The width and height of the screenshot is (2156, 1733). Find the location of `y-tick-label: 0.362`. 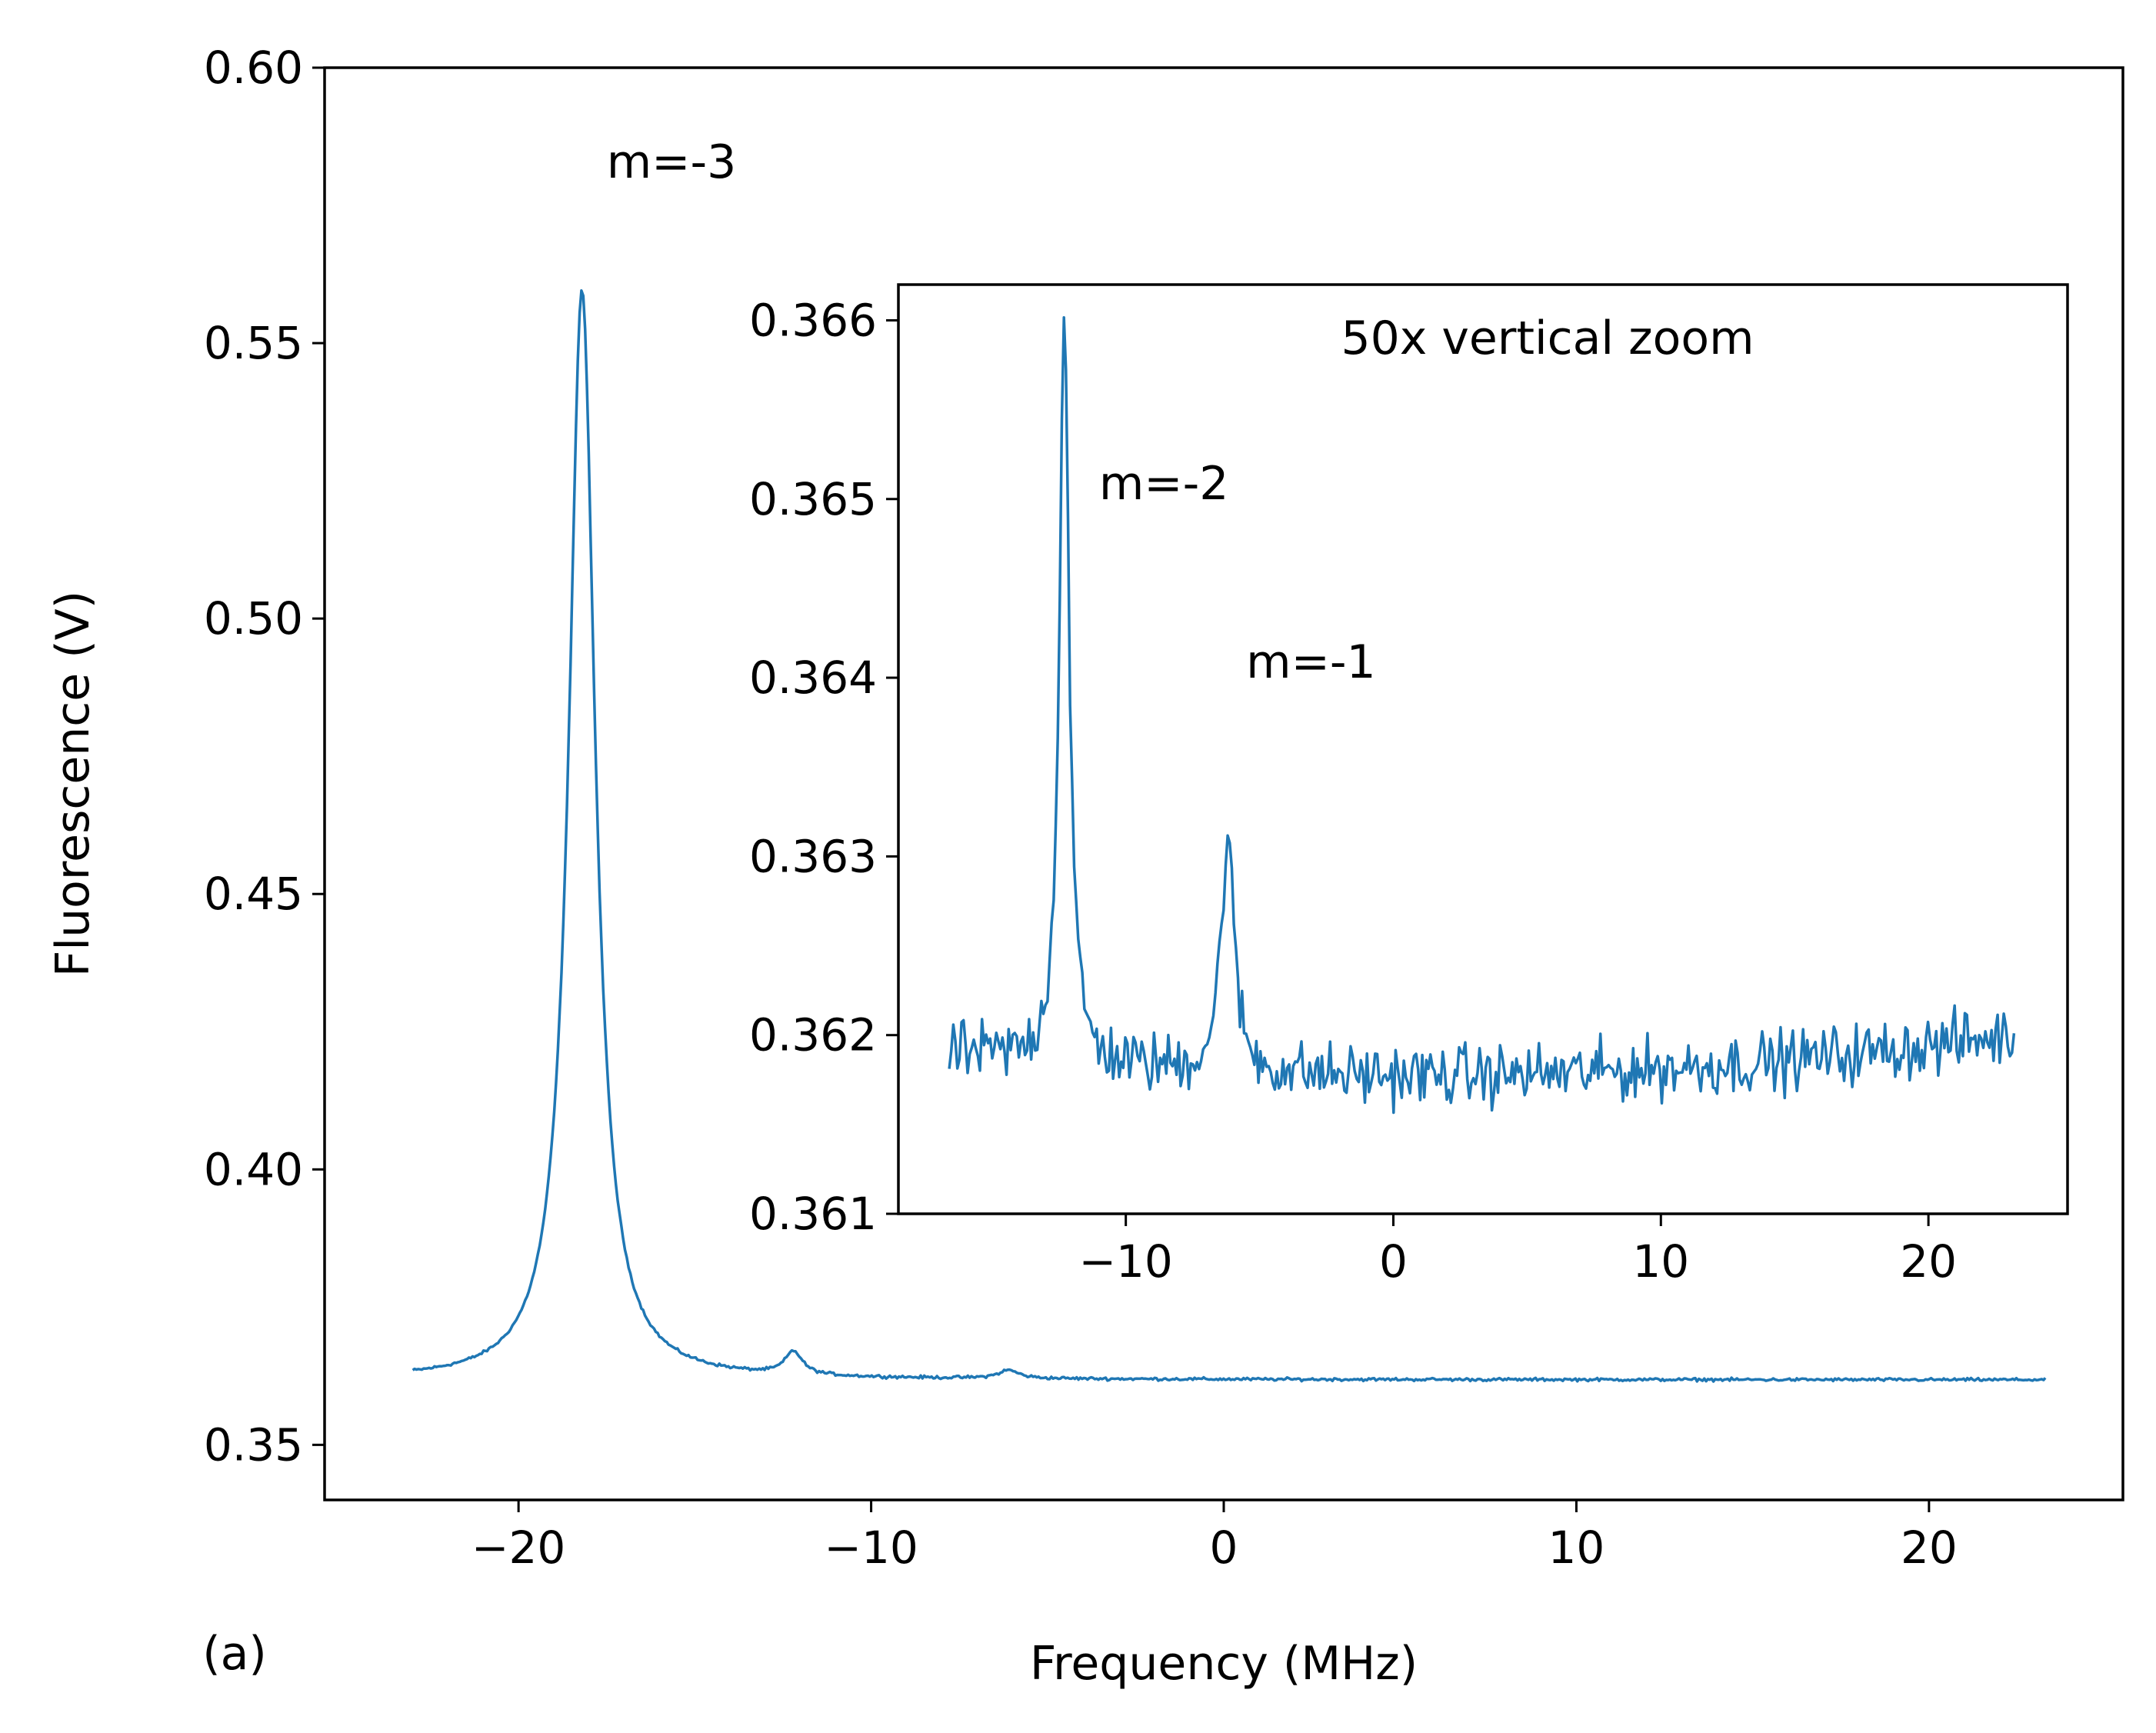

y-tick-label: 0.362 is located at coordinates (813, 1035).